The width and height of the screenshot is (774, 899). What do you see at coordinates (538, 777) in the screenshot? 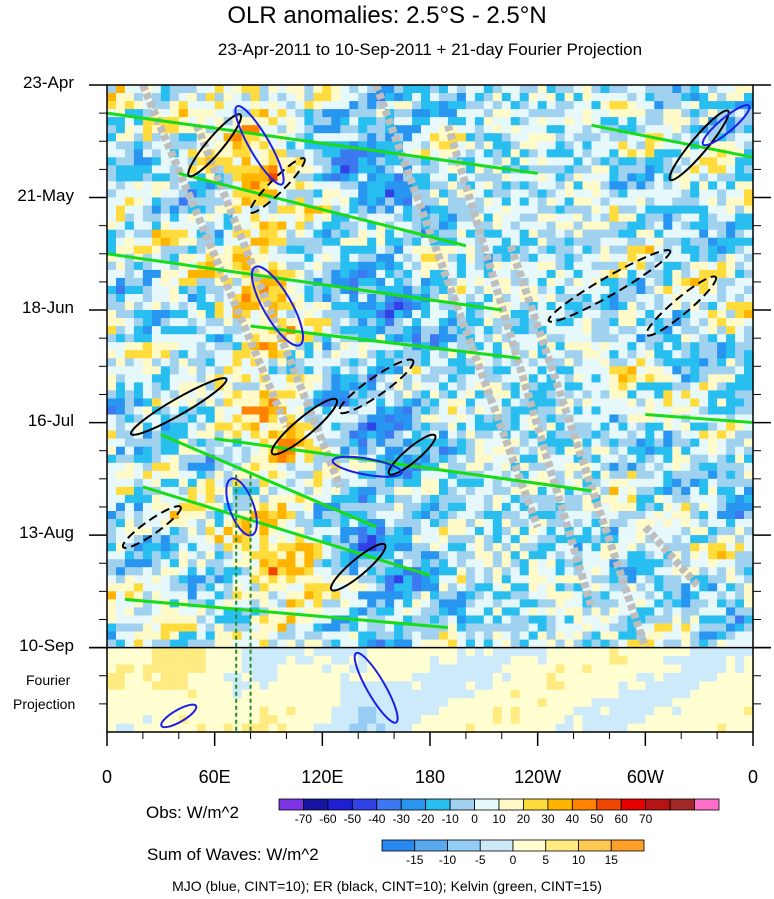
I see `x-tick-label: 120W` at bounding box center [538, 777].